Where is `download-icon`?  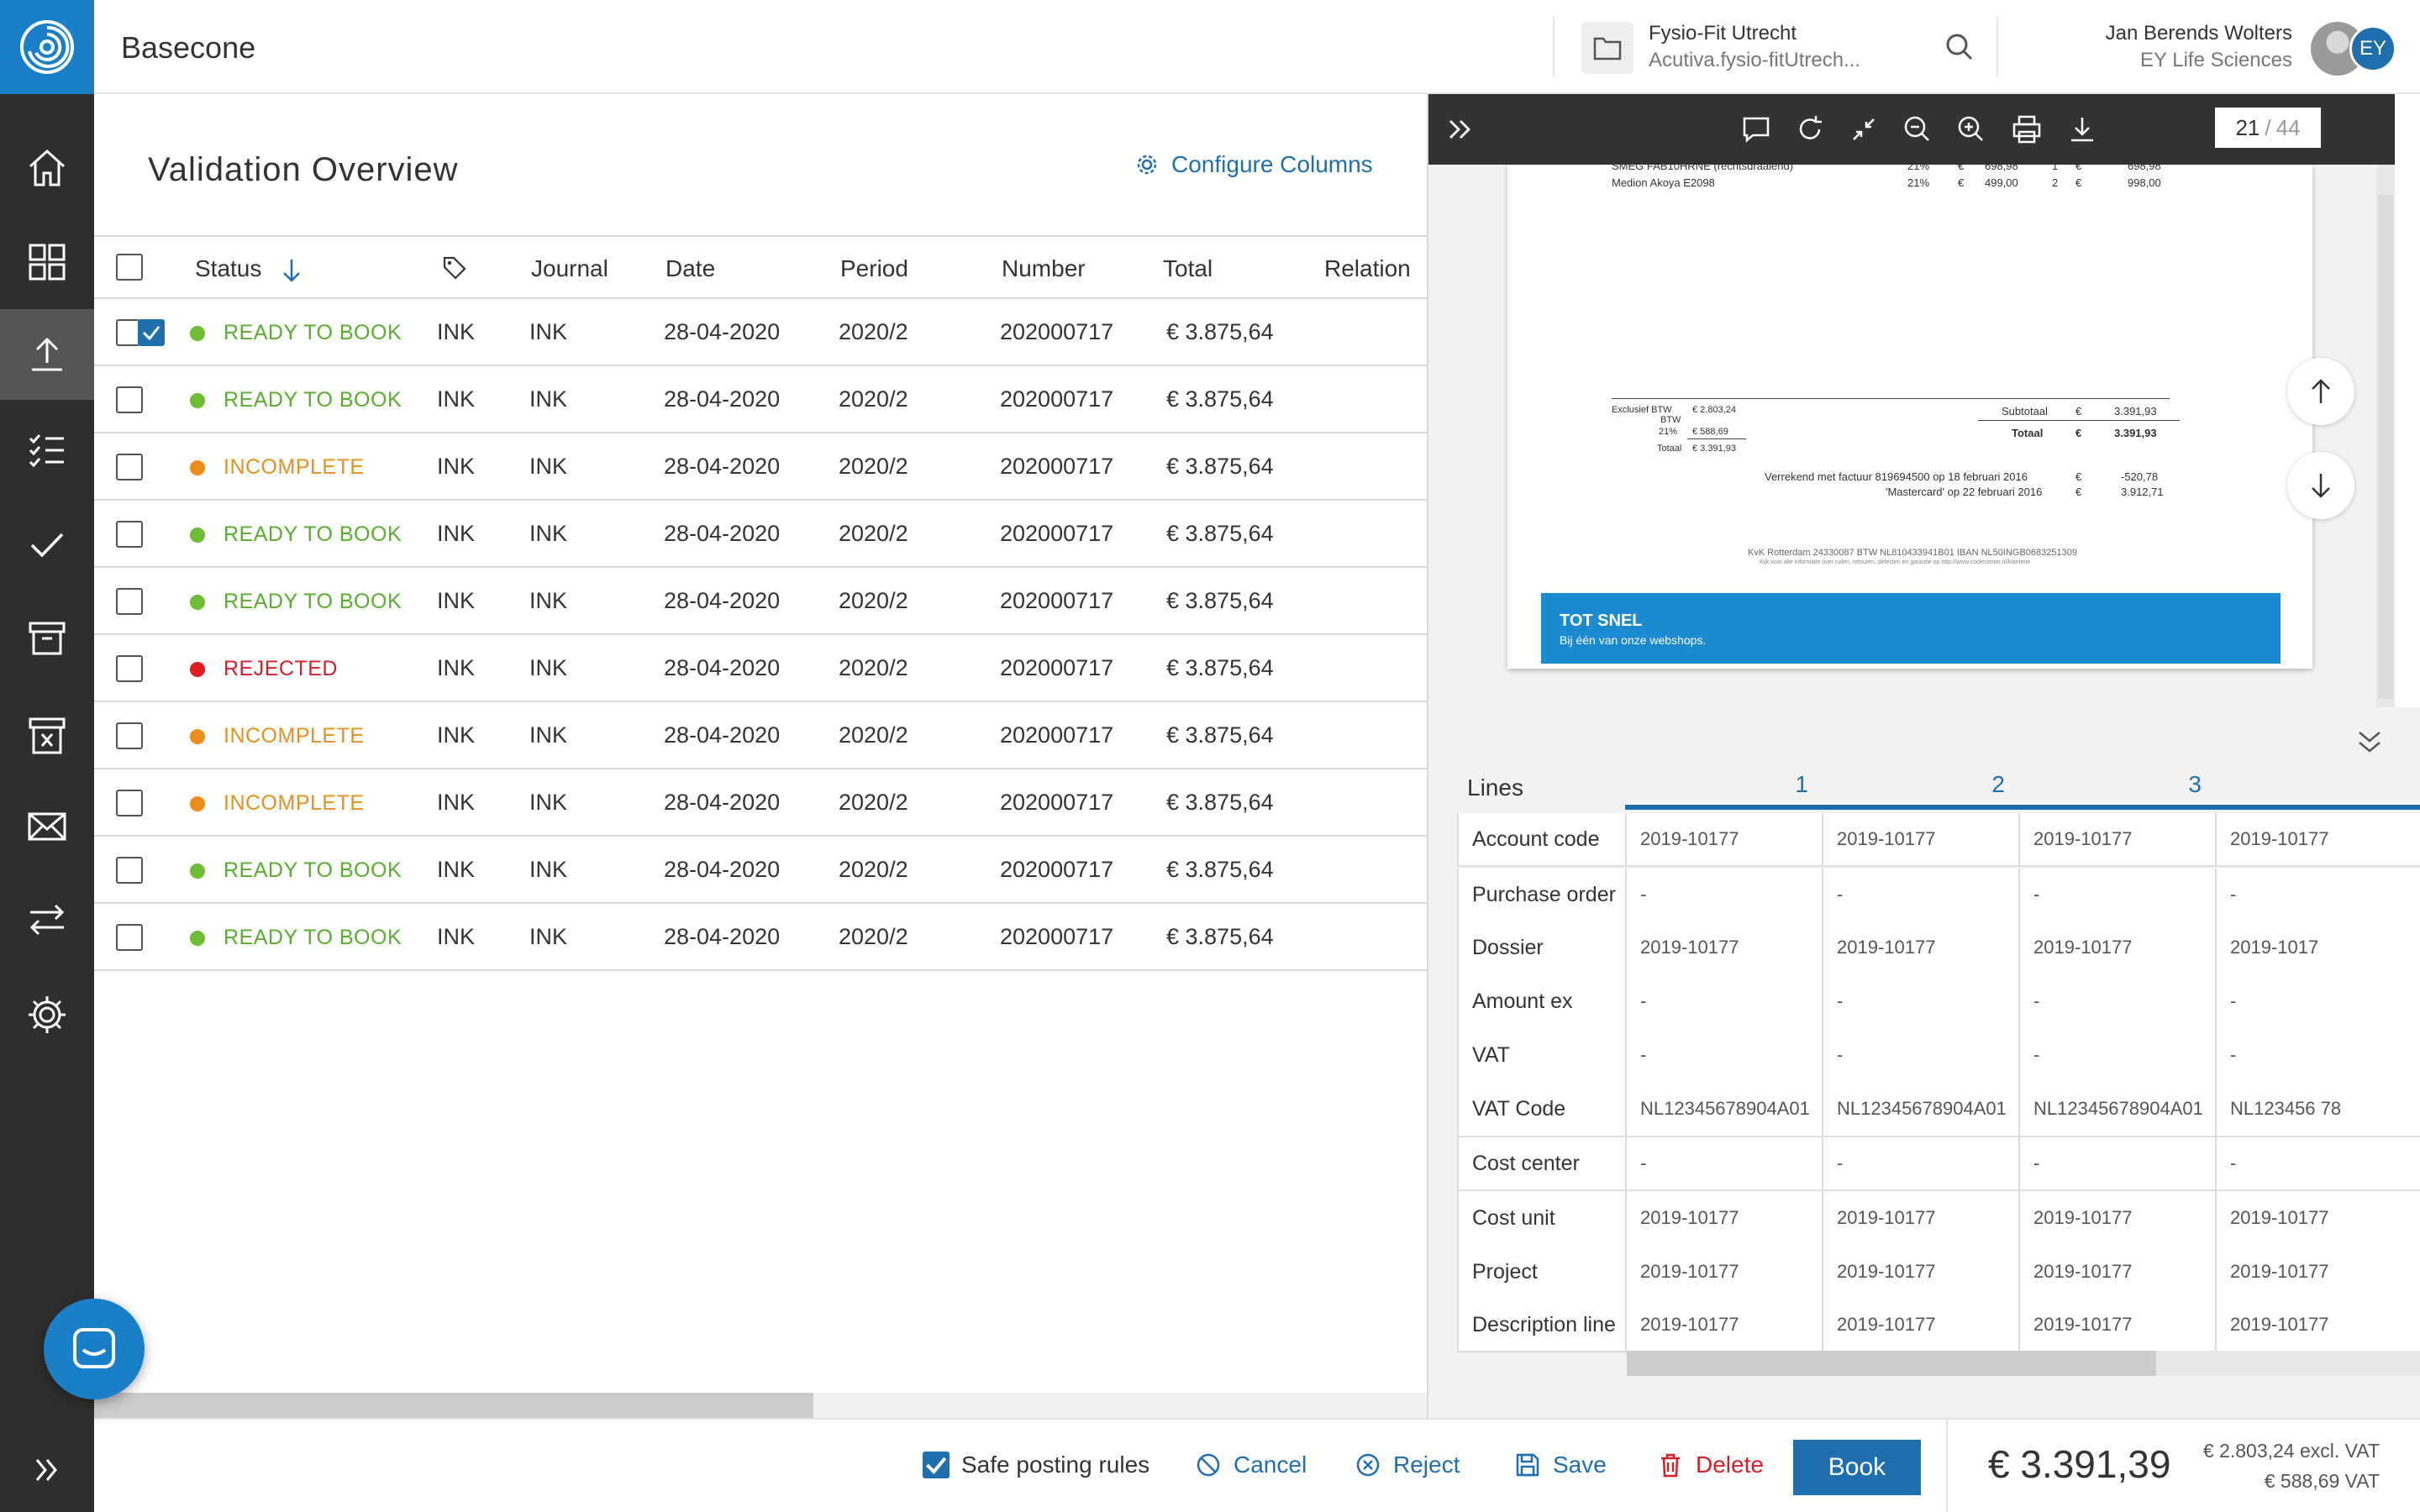 download-icon is located at coordinates (2083, 129).